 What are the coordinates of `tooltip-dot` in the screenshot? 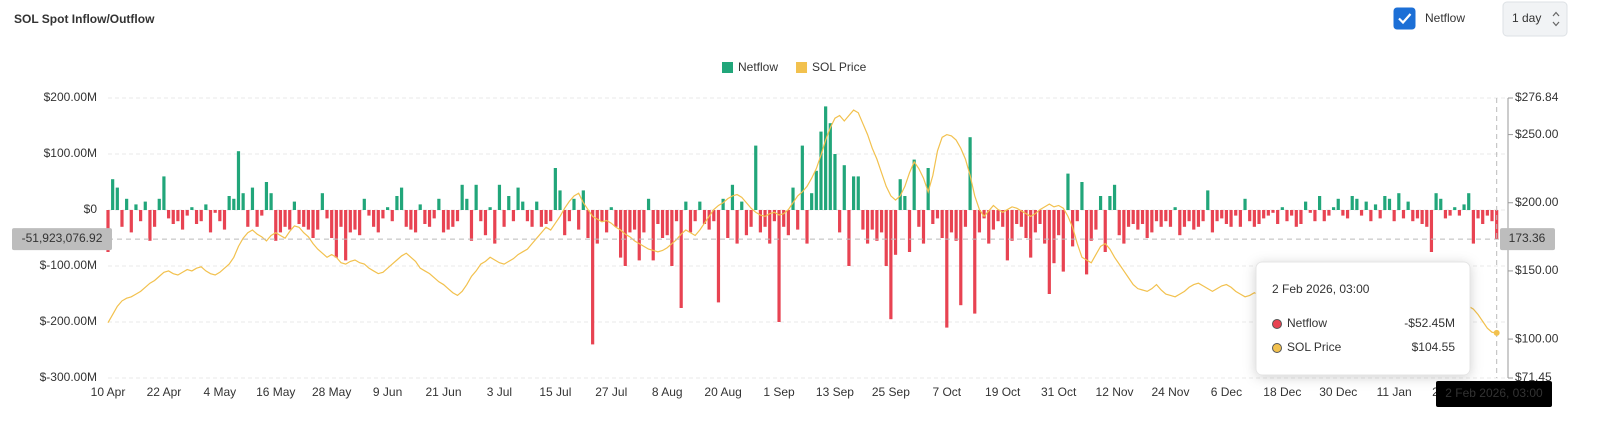 It's located at (1277, 348).